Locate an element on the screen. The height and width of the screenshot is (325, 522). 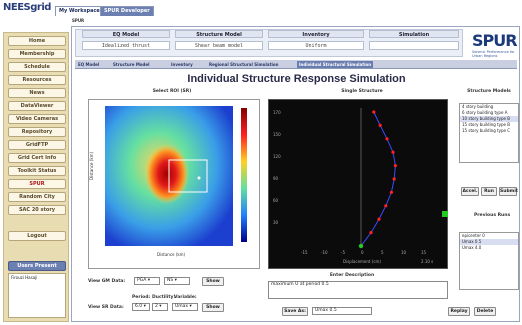
ductility-select: 2 ▾ is located at coordinates (160, 307).